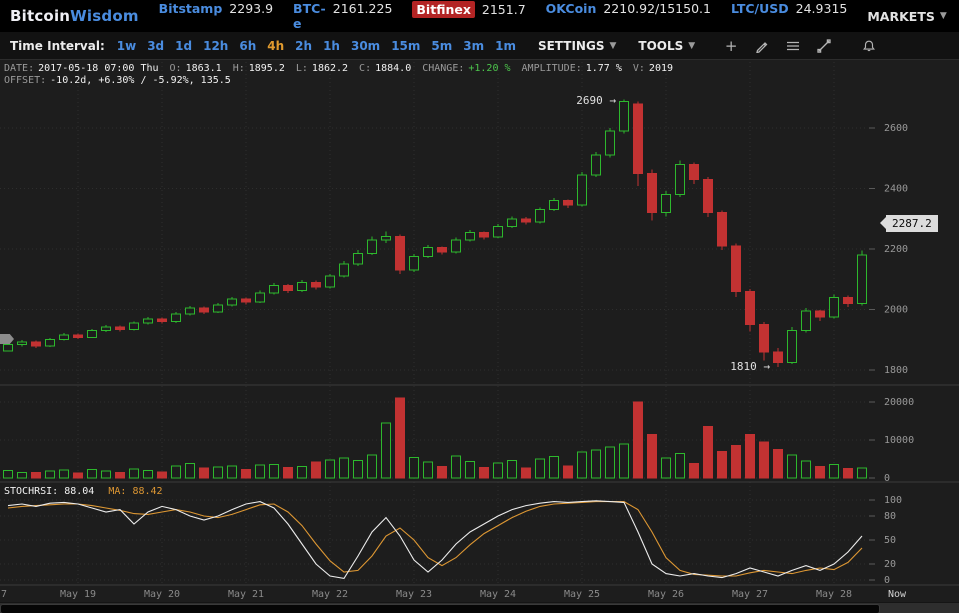 The width and height of the screenshot is (959, 613). What do you see at coordinates (762, 46) in the screenshot?
I see `pencil-icon` at bounding box center [762, 46].